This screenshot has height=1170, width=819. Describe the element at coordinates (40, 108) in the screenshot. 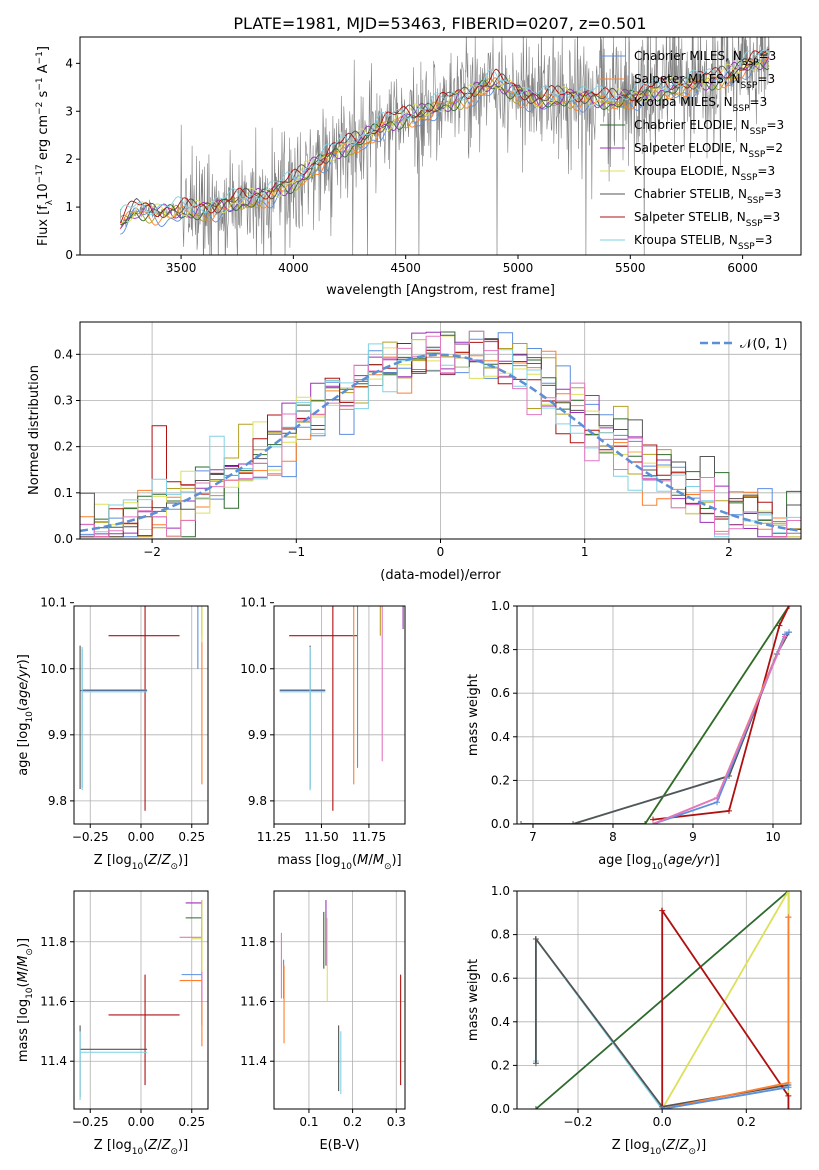

I see `label-part: −2` at that location.